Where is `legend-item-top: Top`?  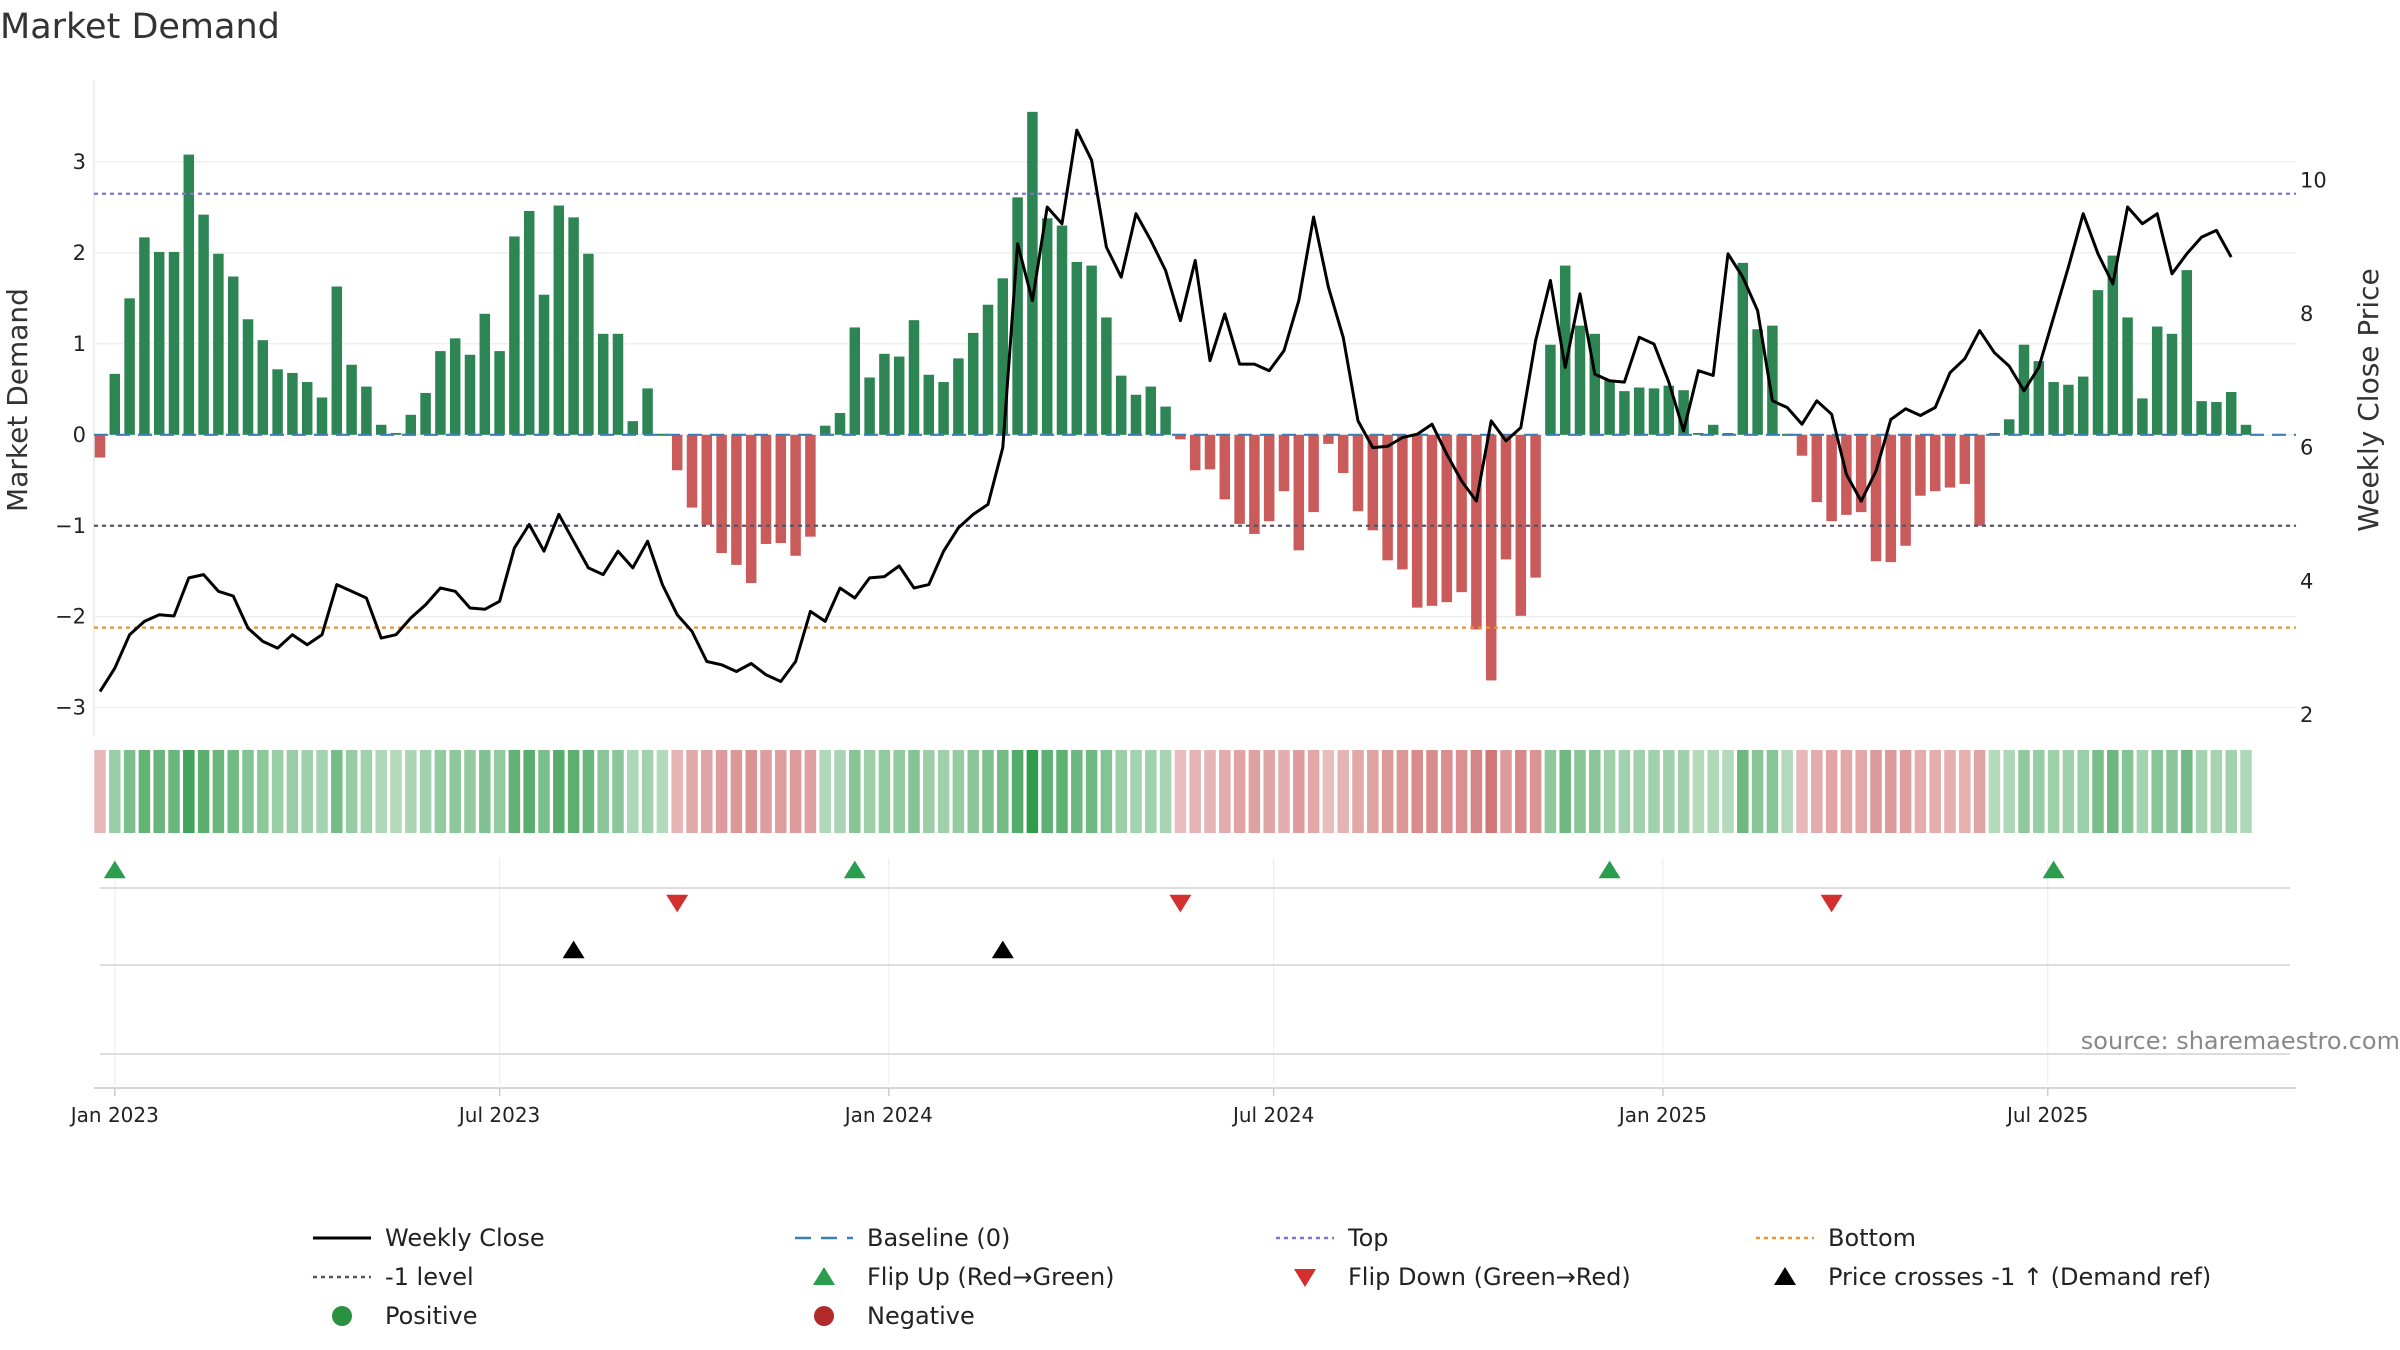 legend-item-top: Top is located at coordinates (1332, 1238).